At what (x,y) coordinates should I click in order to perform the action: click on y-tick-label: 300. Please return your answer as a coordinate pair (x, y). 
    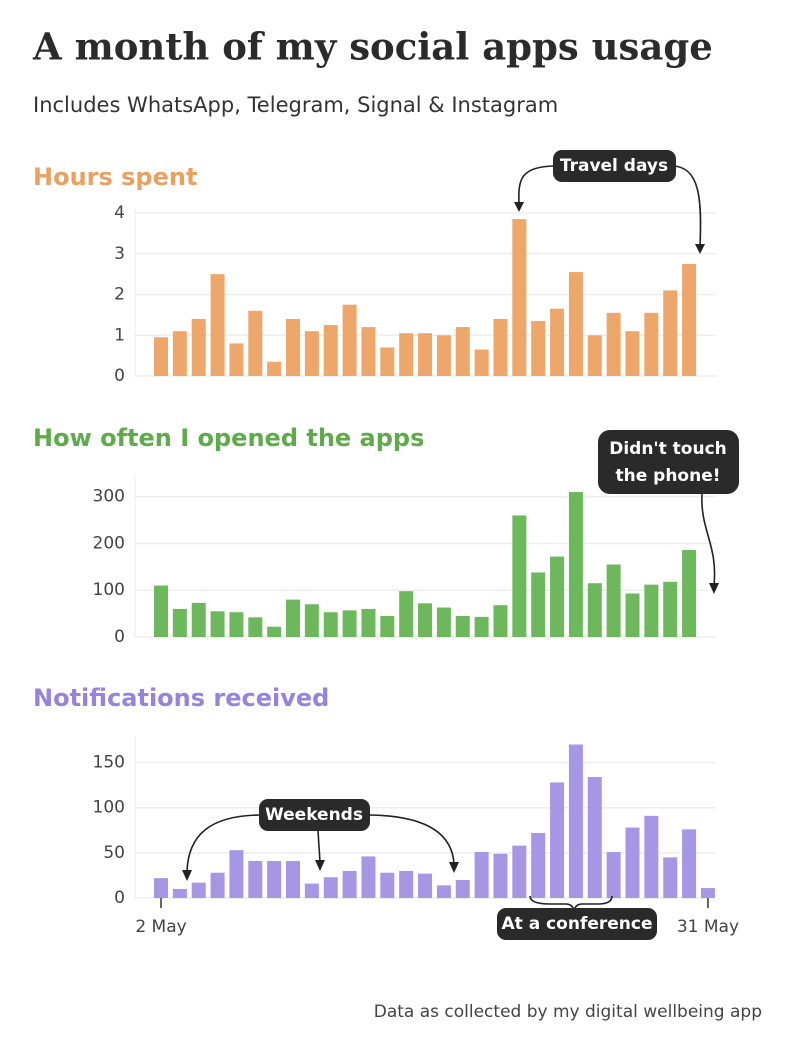
    Looking at the image, I should click on (109, 497).